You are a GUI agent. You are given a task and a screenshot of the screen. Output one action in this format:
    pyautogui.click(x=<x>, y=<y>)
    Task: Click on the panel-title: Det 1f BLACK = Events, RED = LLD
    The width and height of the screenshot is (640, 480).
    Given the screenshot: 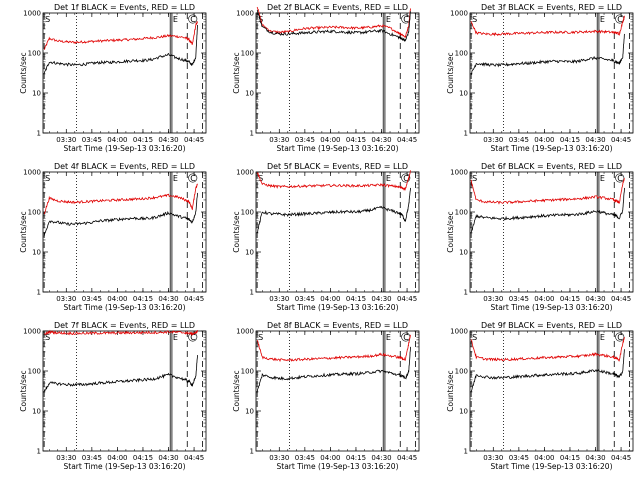 What is the action you would take?
    pyautogui.click(x=124, y=7)
    